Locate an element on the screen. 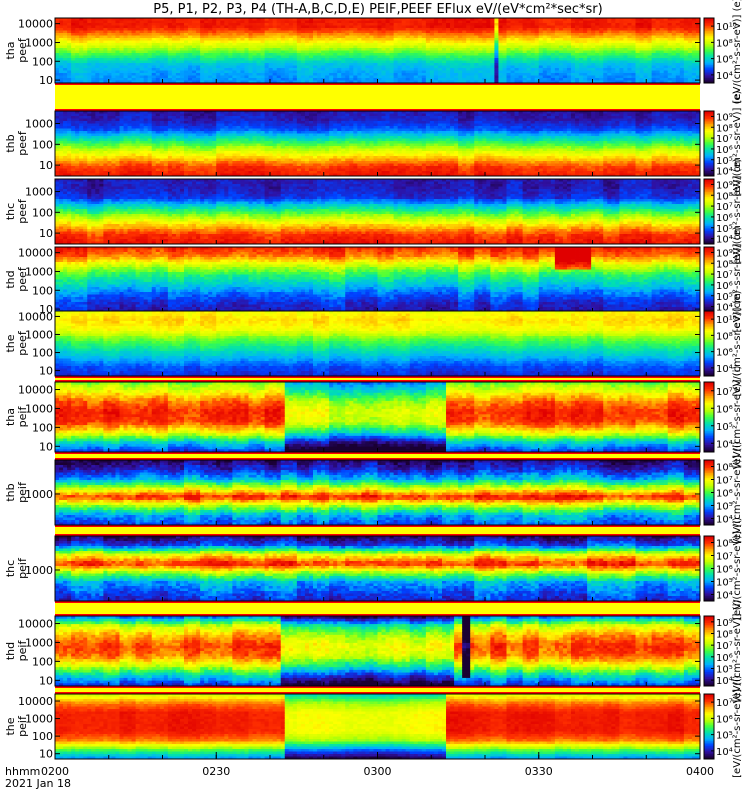  colorbar-unit-label: [eV/(cm²-s-sr-eV)] (i) is located at coordinates (737, 726).